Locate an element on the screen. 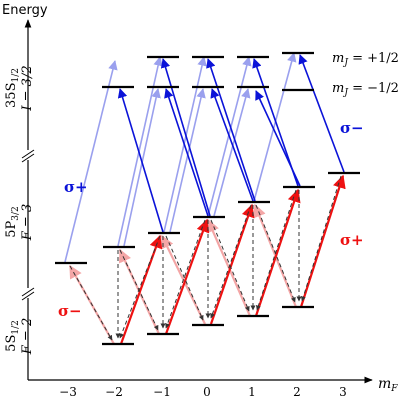 This screenshot has width=415, height=400. svg-text: 5S1/2 is located at coordinates (12, 336).